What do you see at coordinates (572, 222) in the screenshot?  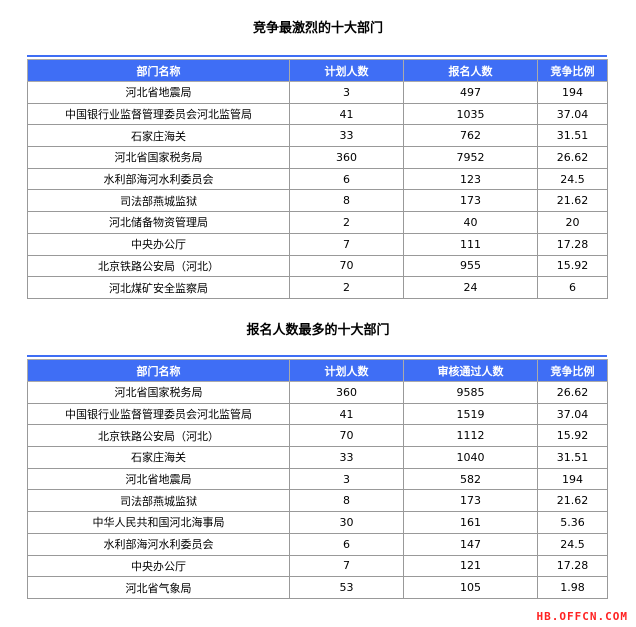 I see `table-cell: 20` at bounding box center [572, 222].